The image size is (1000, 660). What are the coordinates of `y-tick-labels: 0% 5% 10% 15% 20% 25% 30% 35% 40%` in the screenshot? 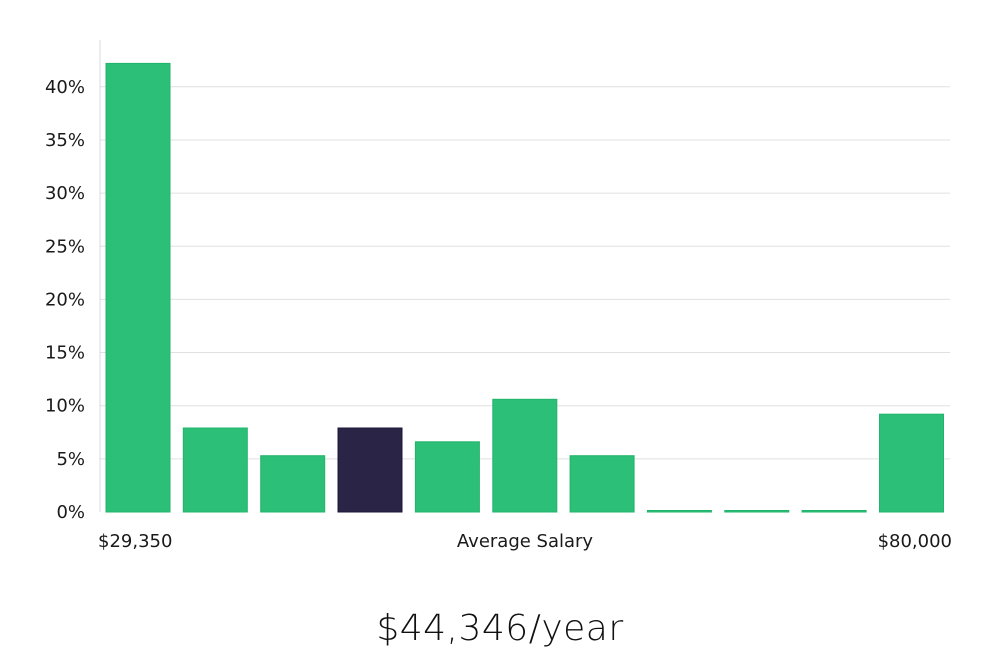 It's located at (65, 300).